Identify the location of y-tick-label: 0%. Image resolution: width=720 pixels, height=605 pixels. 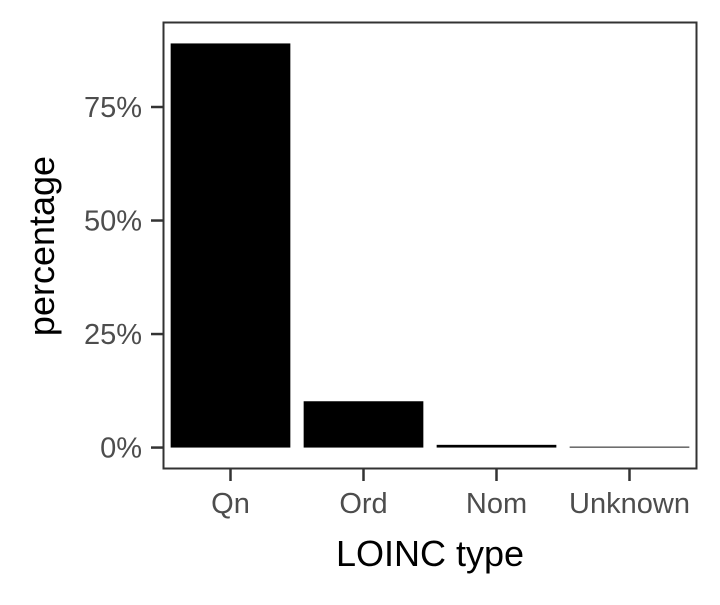
(121, 449).